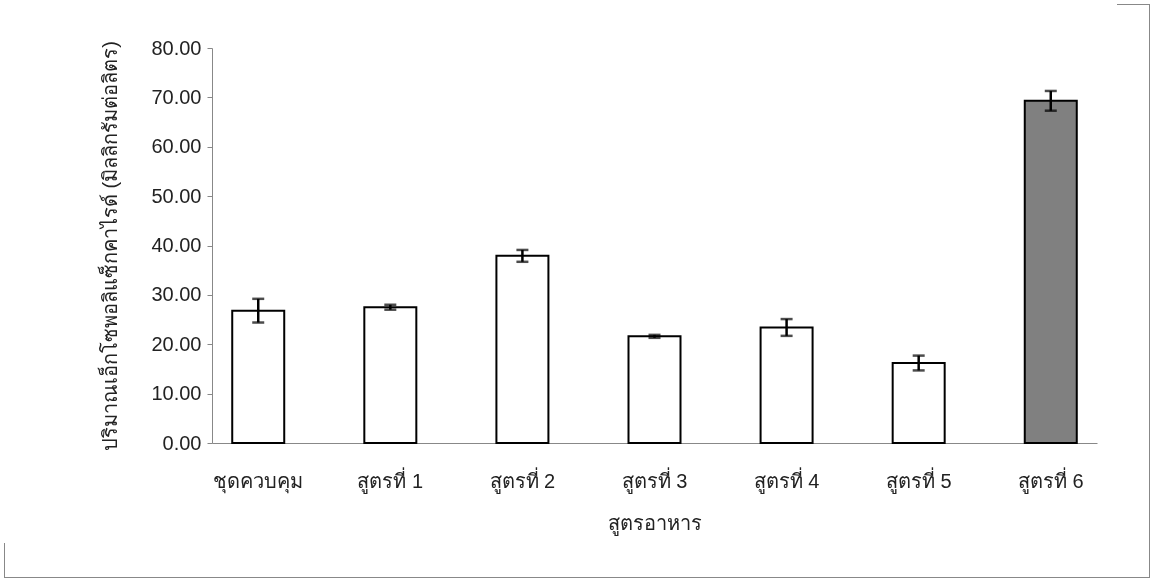 This screenshot has height=584, width=1157. What do you see at coordinates (176, 146) in the screenshot?
I see `y-tick-label: 60.00` at bounding box center [176, 146].